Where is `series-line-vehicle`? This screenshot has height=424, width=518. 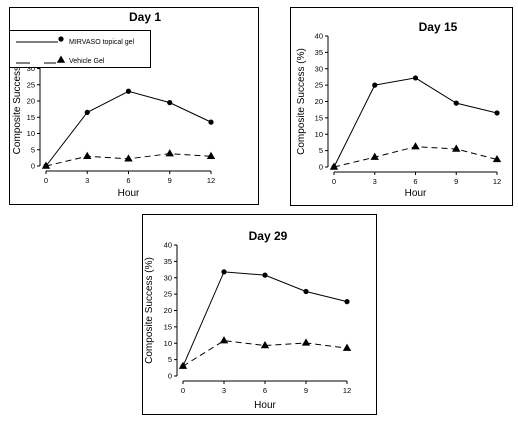
series-line-vehicle is located at coordinates (265, 353).